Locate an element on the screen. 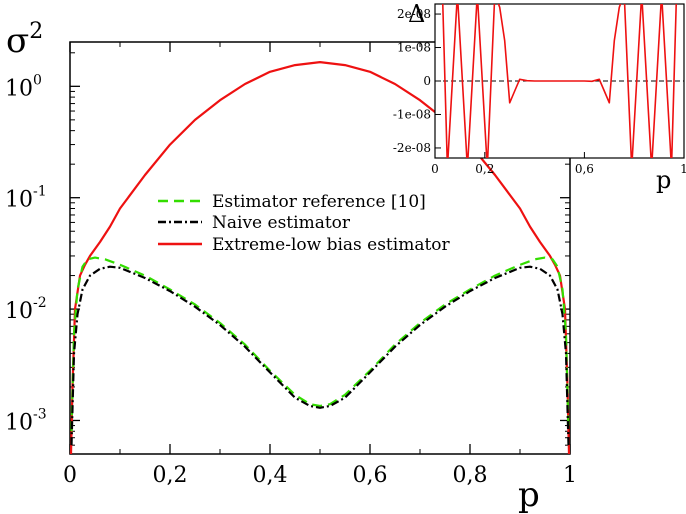  main-x-tick-label: 1 is located at coordinates (570, 475).